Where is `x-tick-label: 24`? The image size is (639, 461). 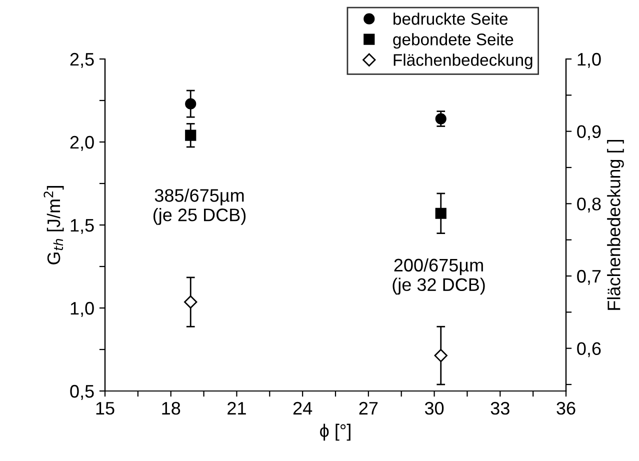 x-tick-label: 24 is located at coordinates (302, 408).